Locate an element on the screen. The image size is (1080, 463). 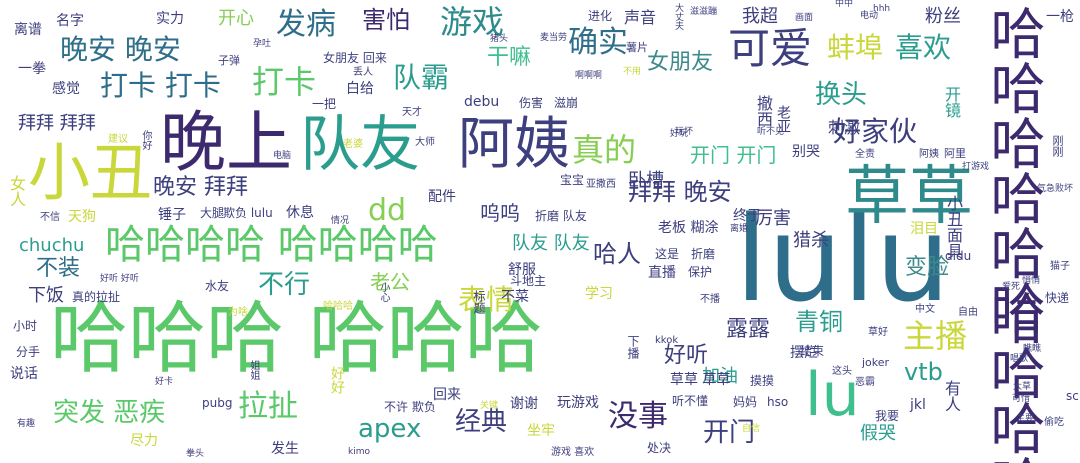
word: 老公 is located at coordinates (390, 282).